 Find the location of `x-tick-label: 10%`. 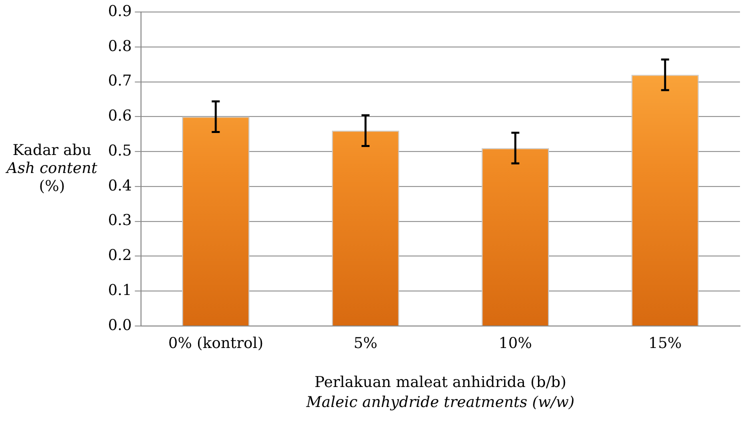

x-tick-label: 10% is located at coordinates (515, 343).